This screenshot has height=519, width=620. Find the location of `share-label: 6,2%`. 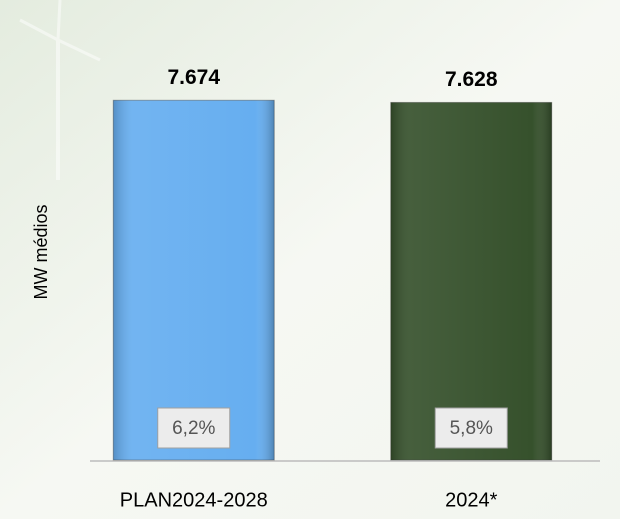

share-label: 6,2% is located at coordinates (193, 428).